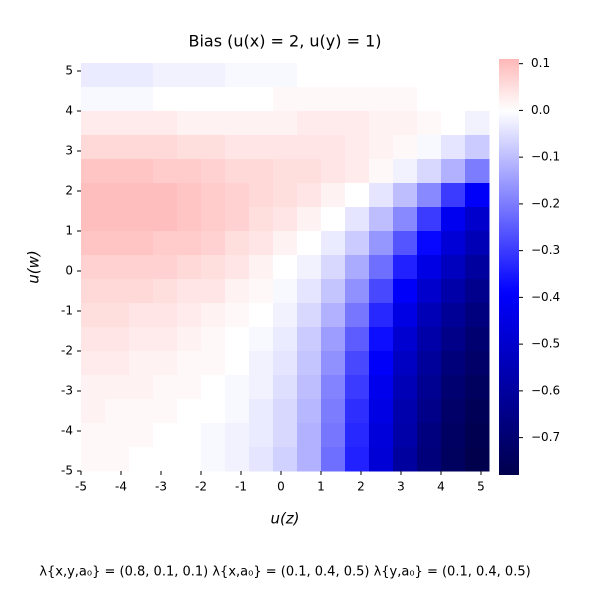  What do you see at coordinates (67, 391) in the screenshot?
I see `y-tick-label: -3` at bounding box center [67, 391].